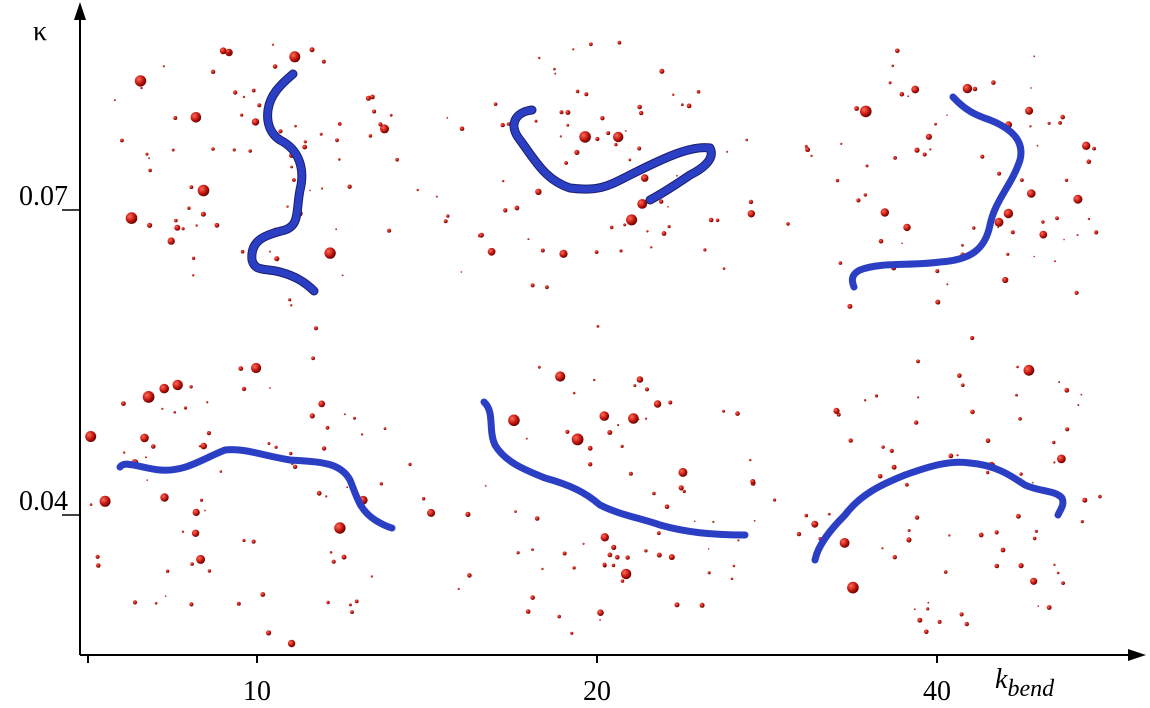  Describe the element at coordinates (43, 501) in the screenshot. I see `y-tick-label: 0.04` at that location.